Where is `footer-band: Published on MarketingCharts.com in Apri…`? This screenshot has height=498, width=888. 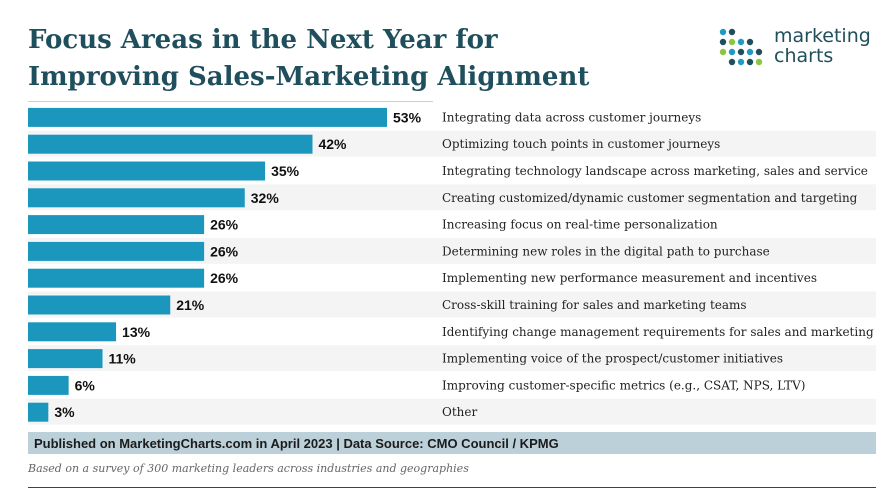
footer-band: Published on MarketingCharts.com in Apri… is located at coordinates (452, 443).